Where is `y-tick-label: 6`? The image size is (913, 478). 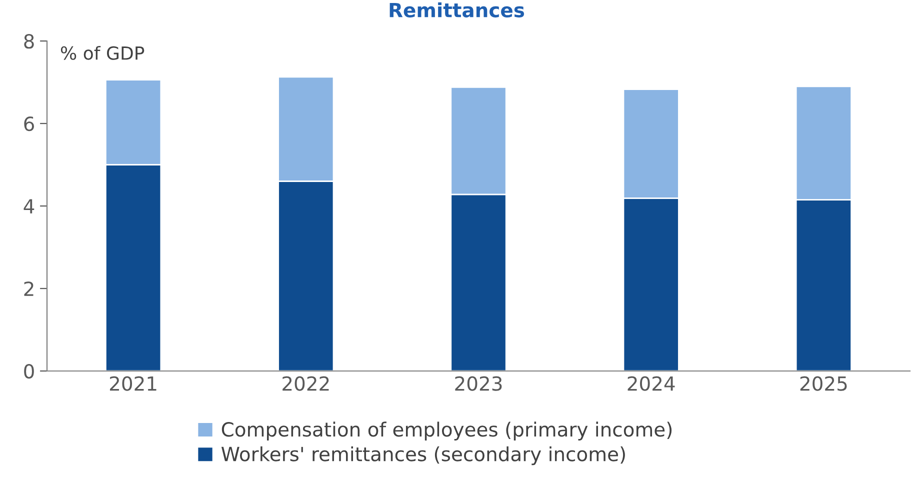 y-tick-label: 6 is located at coordinates (29, 124).